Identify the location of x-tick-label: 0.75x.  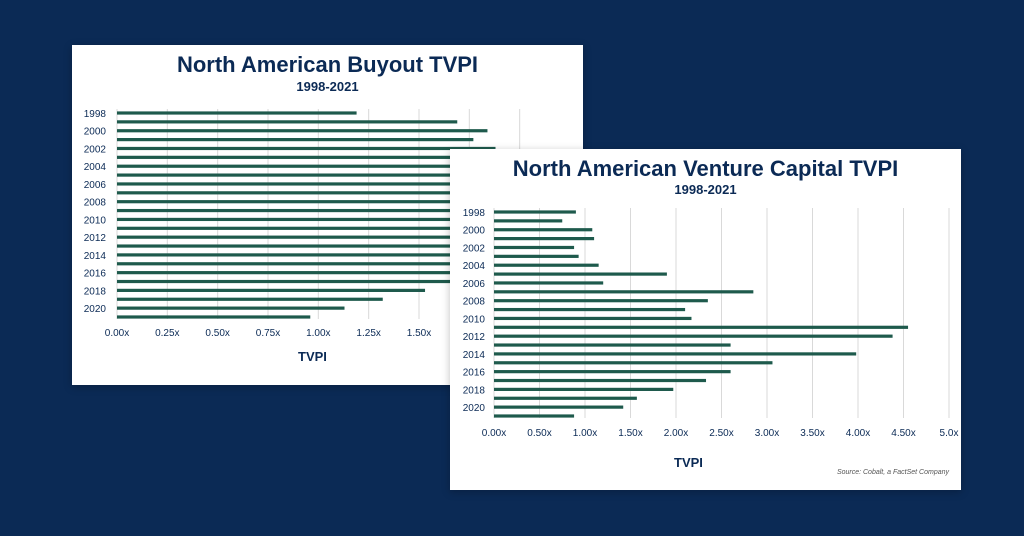
(268, 333).